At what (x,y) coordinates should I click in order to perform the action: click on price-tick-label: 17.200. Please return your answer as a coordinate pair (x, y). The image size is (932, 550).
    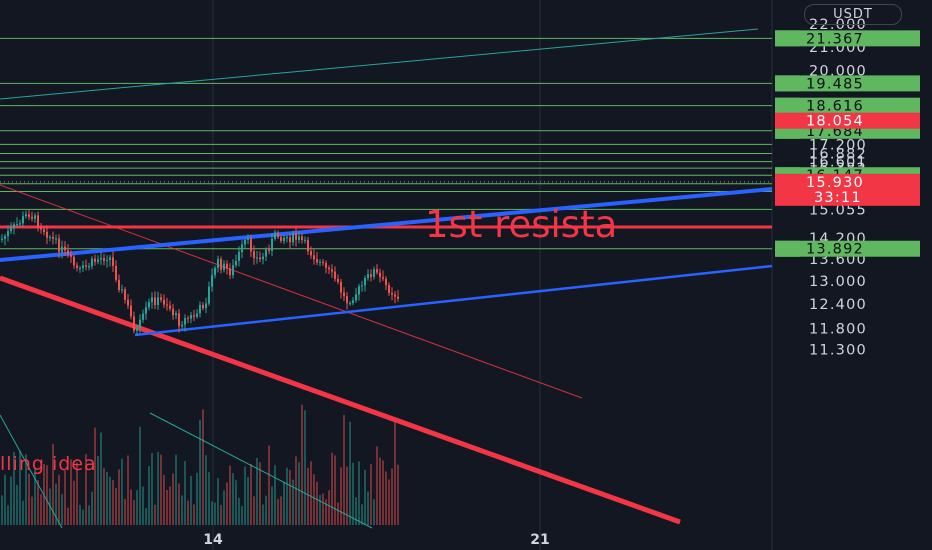
    Looking at the image, I should click on (838, 145).